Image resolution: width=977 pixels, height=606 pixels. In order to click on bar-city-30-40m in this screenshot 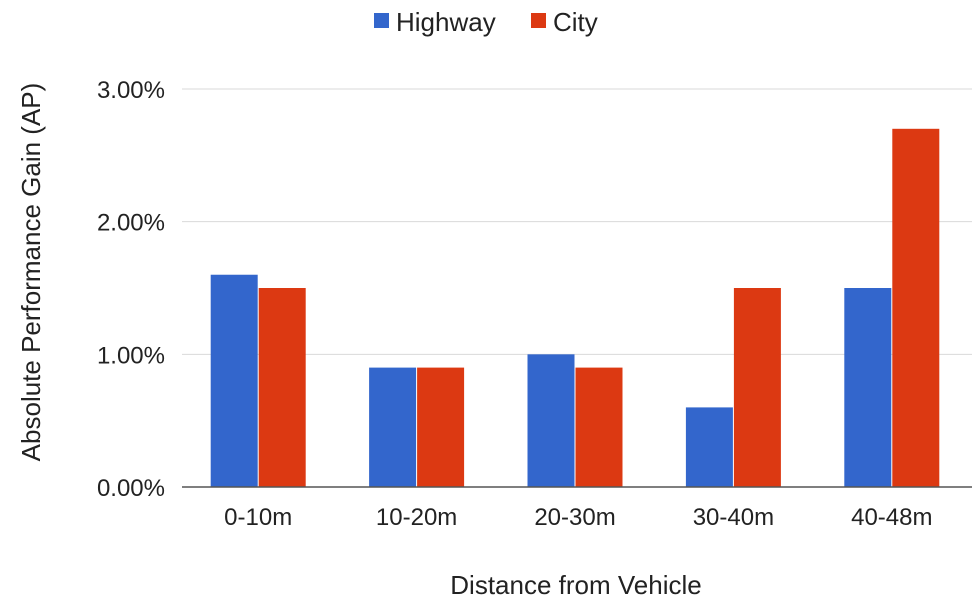, I will do `click(757, 387)`.